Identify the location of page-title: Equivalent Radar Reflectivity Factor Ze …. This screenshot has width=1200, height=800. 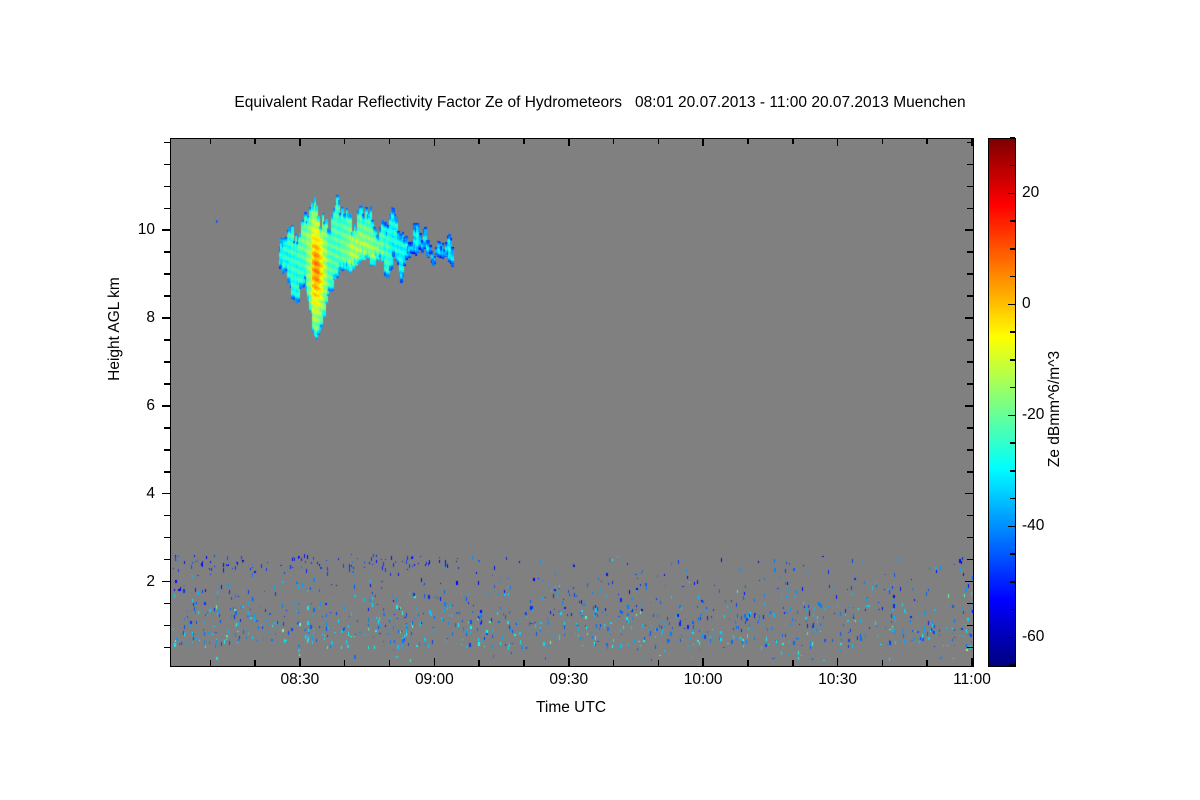
(600, 102).